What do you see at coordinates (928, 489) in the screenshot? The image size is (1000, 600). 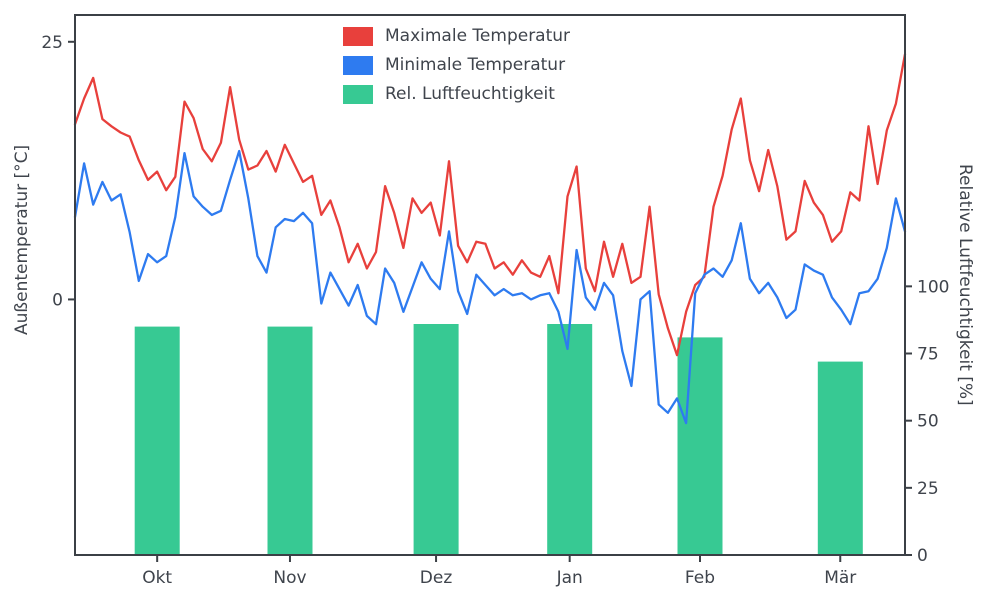 I see `right-tick-label: 25` at bounding box center [928, 489].